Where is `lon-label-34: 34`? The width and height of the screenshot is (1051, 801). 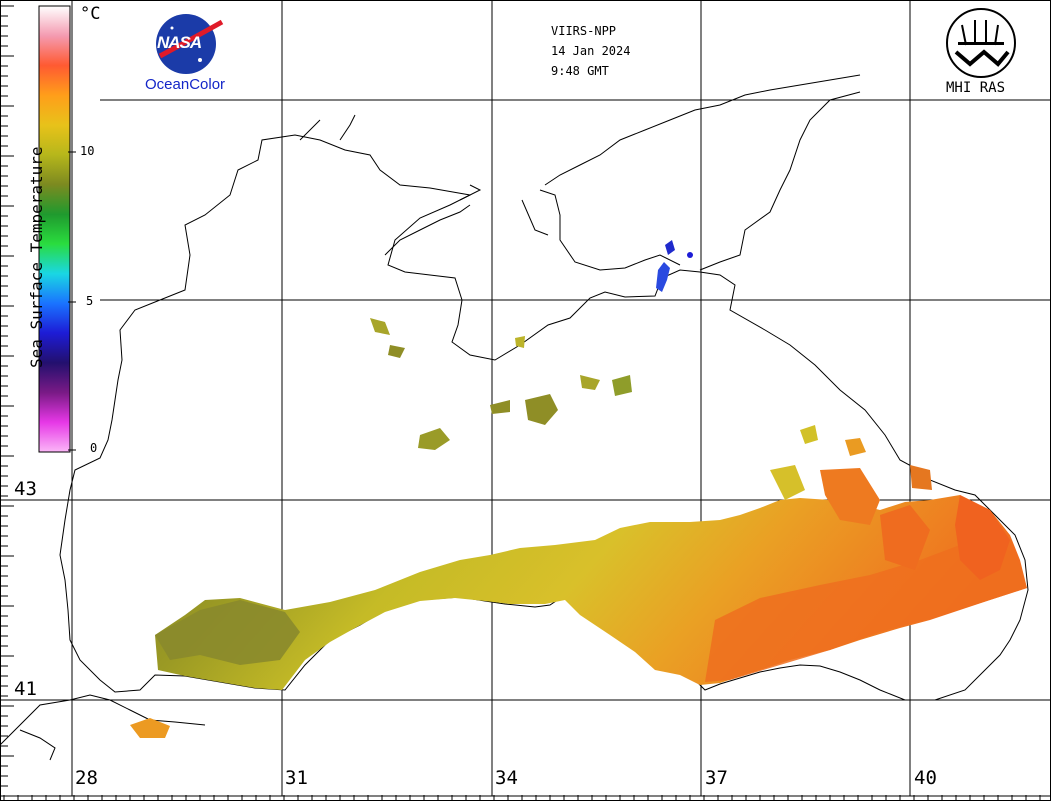 lon-label-34: 34 is located at coordinates (506, 778).